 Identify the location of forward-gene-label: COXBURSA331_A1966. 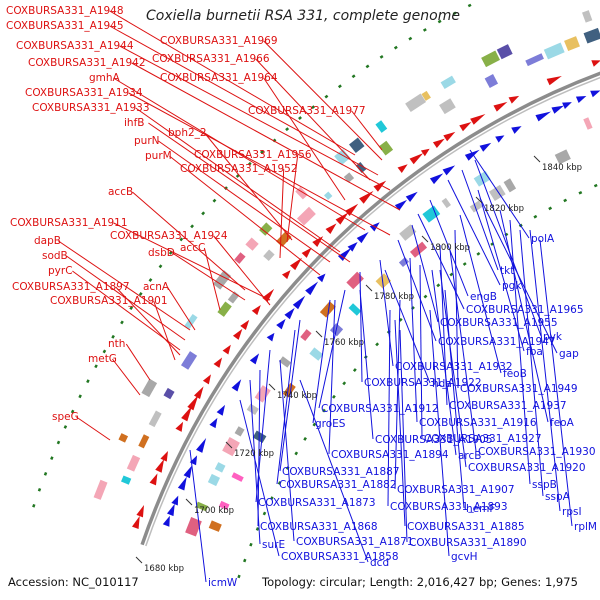
(211, 59).